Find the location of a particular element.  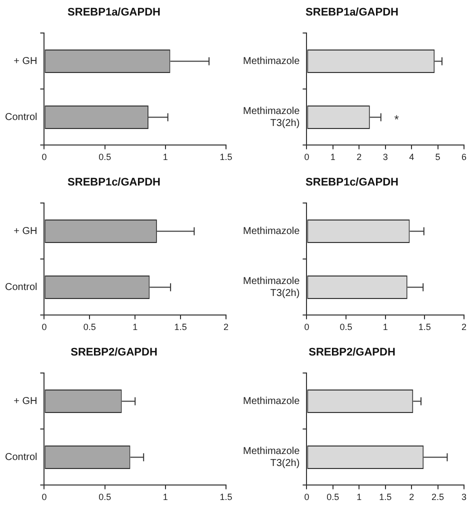

x-tick-label: 2.5 is located at coordinates (438, 497).